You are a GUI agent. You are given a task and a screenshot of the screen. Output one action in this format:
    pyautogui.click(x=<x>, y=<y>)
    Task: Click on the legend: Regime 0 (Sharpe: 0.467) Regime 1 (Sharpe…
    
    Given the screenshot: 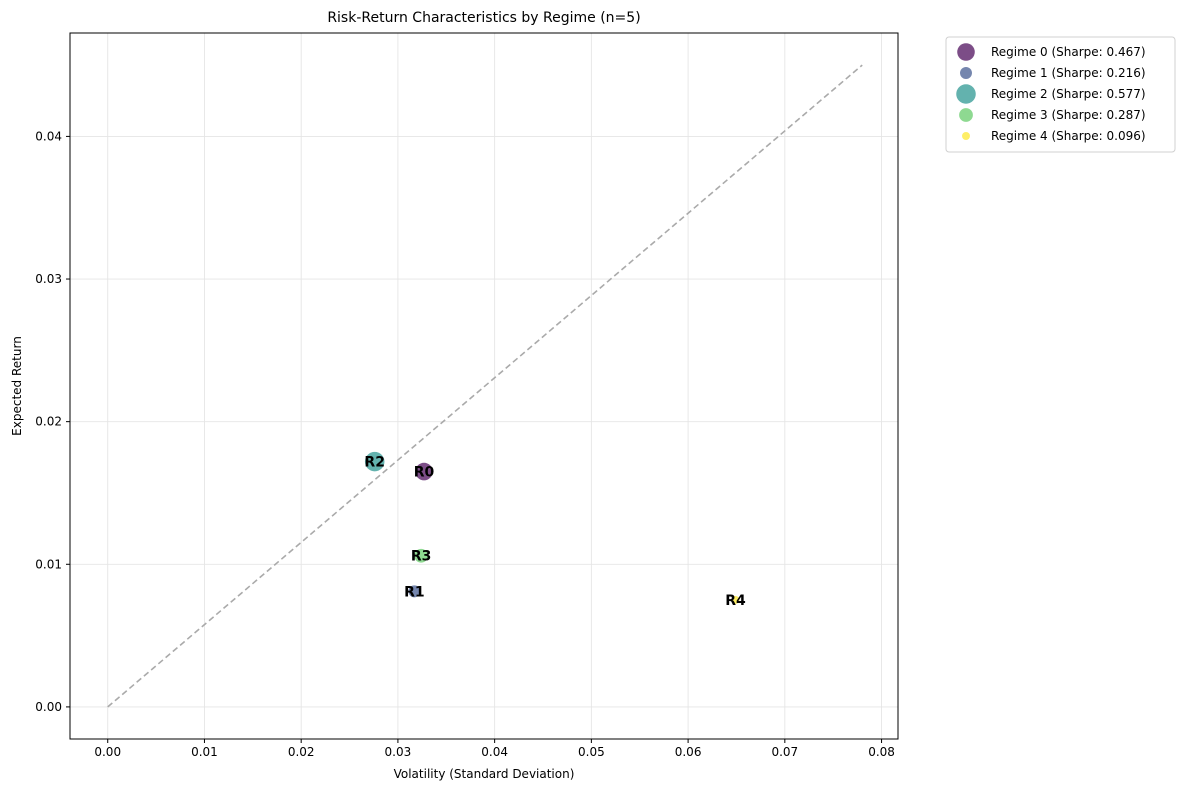 What is the action you would take?
    pyautogui.click(x=1060, y=94)
    